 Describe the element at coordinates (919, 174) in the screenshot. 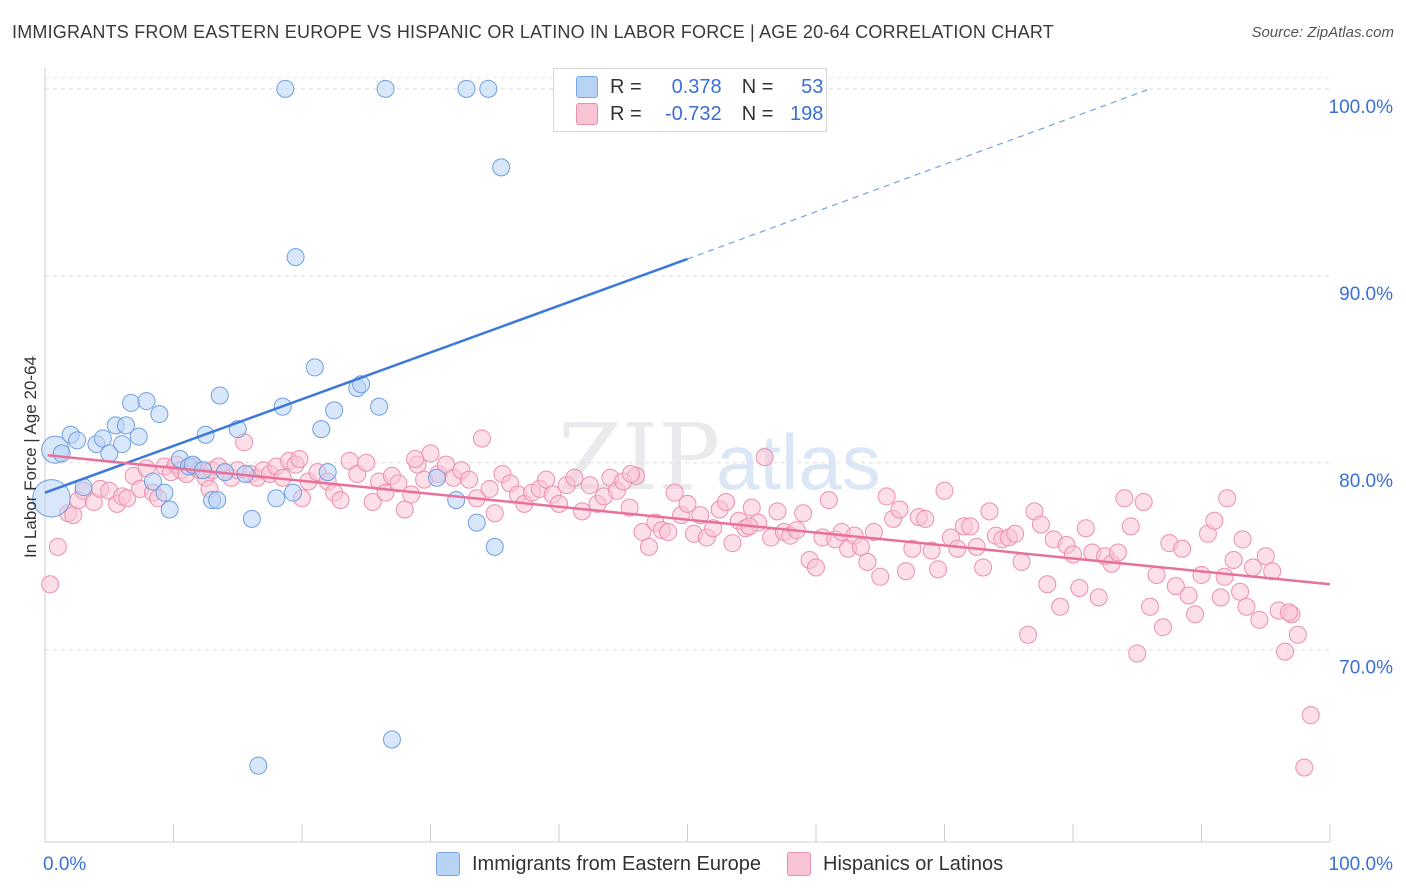

I see `eastern-europe-trend-extension` at that location.